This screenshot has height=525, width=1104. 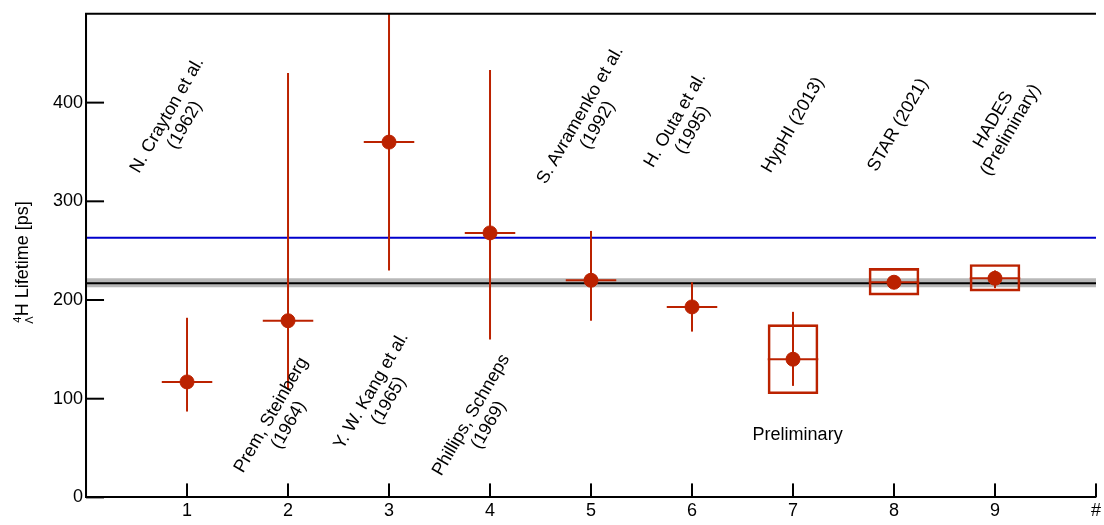 I want to click on x-tick-label: 7, so click(x=793, y=510).